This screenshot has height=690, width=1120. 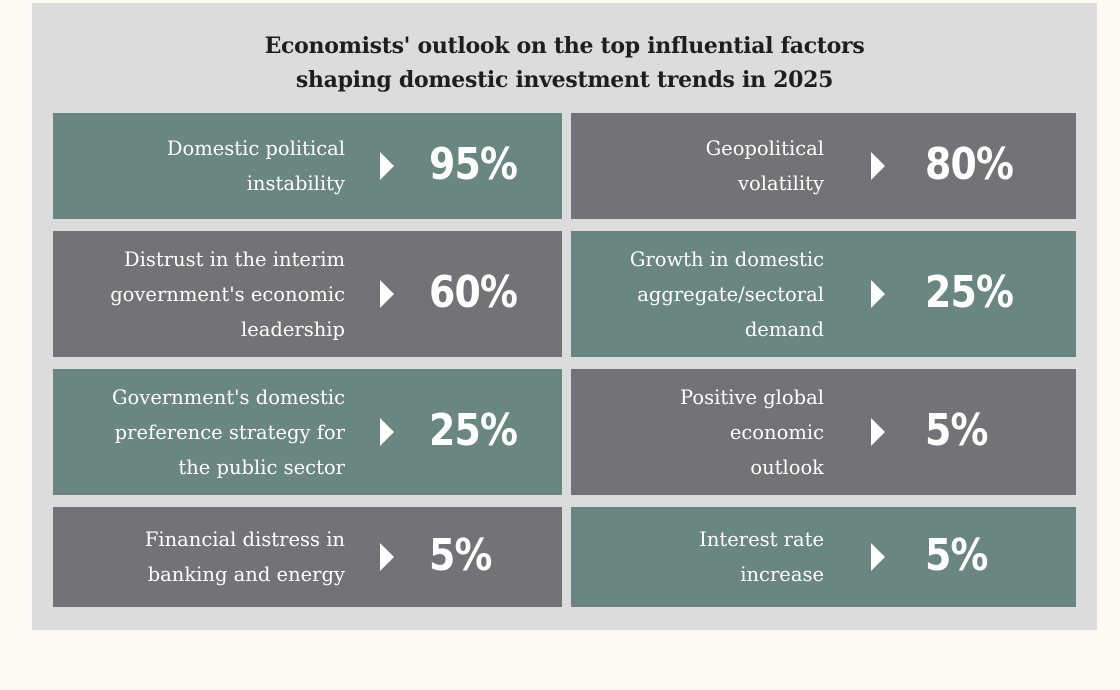 I want to click on factor-label-line: increase, so click(x=782, y=574).